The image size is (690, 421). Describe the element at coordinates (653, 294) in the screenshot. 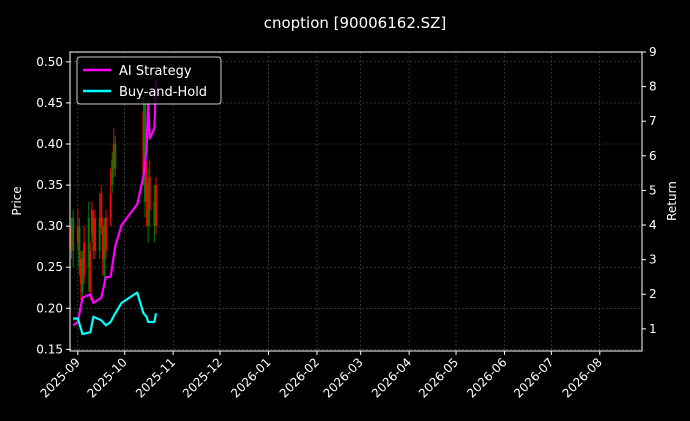

I see `y2-tick-label: 2` at that location.